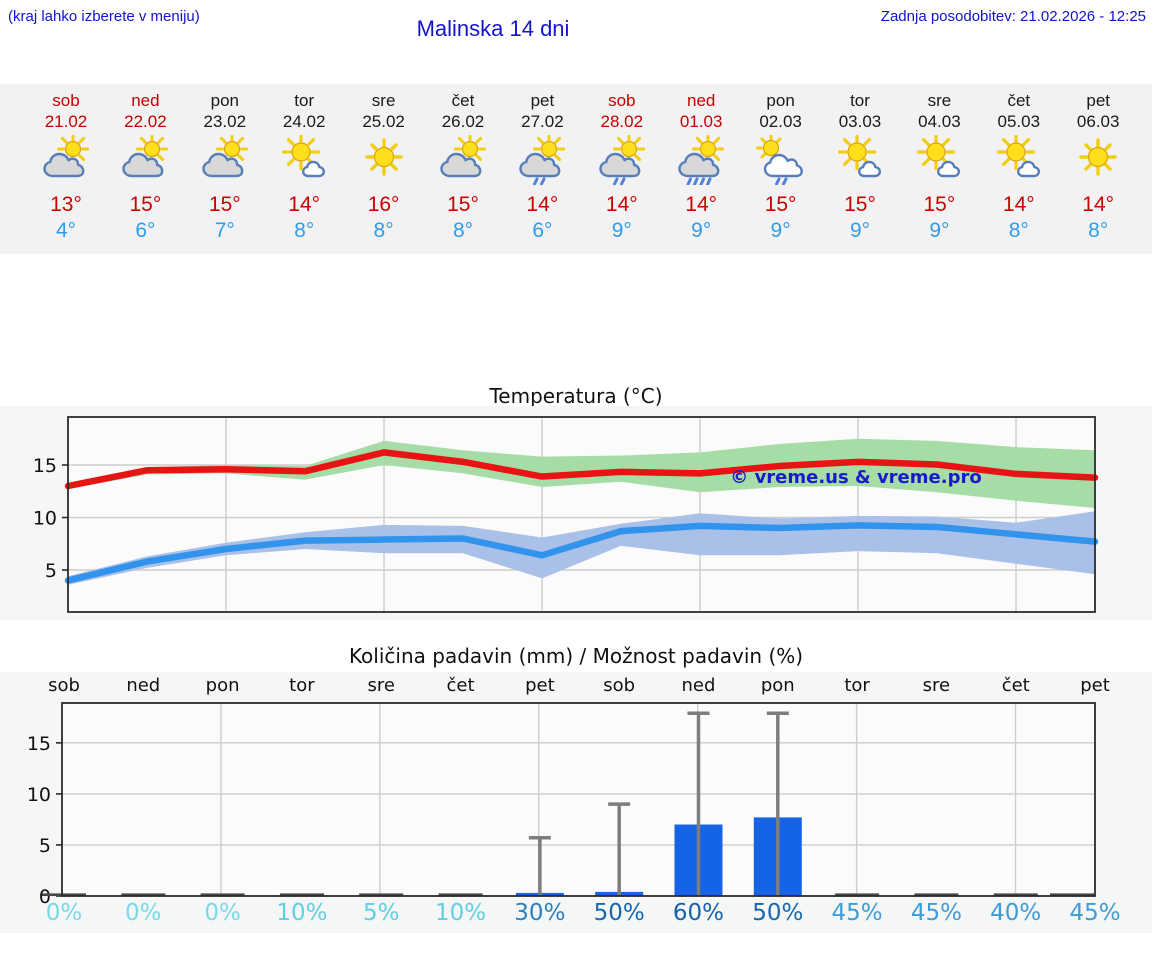  Describe the element at coordinates (304, 121) in the screenshot. I see `day-date: 24.02` at that location.